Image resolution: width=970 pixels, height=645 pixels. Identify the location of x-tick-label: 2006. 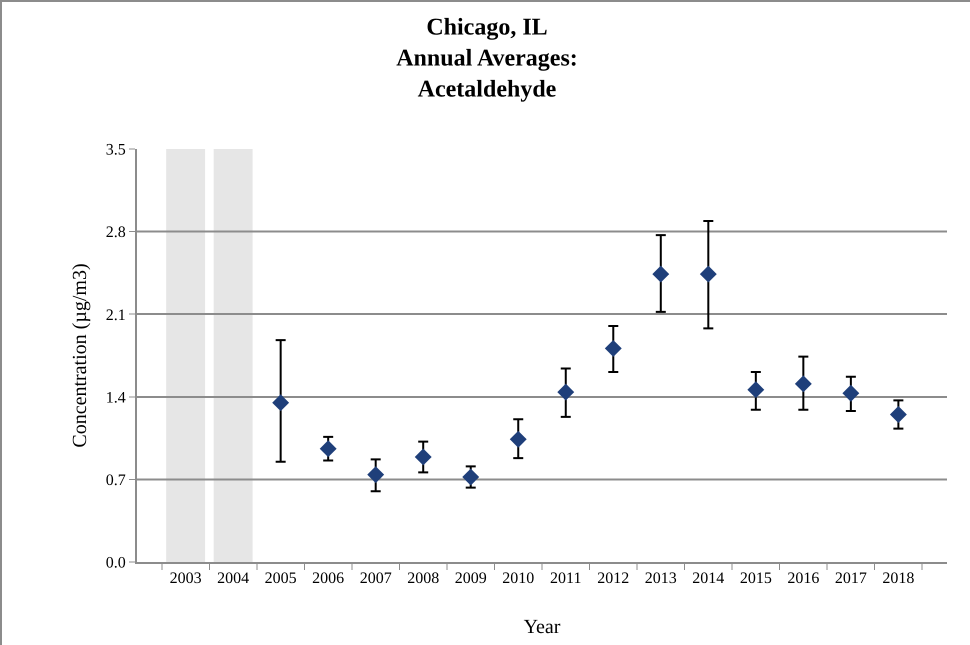
(328, 579).